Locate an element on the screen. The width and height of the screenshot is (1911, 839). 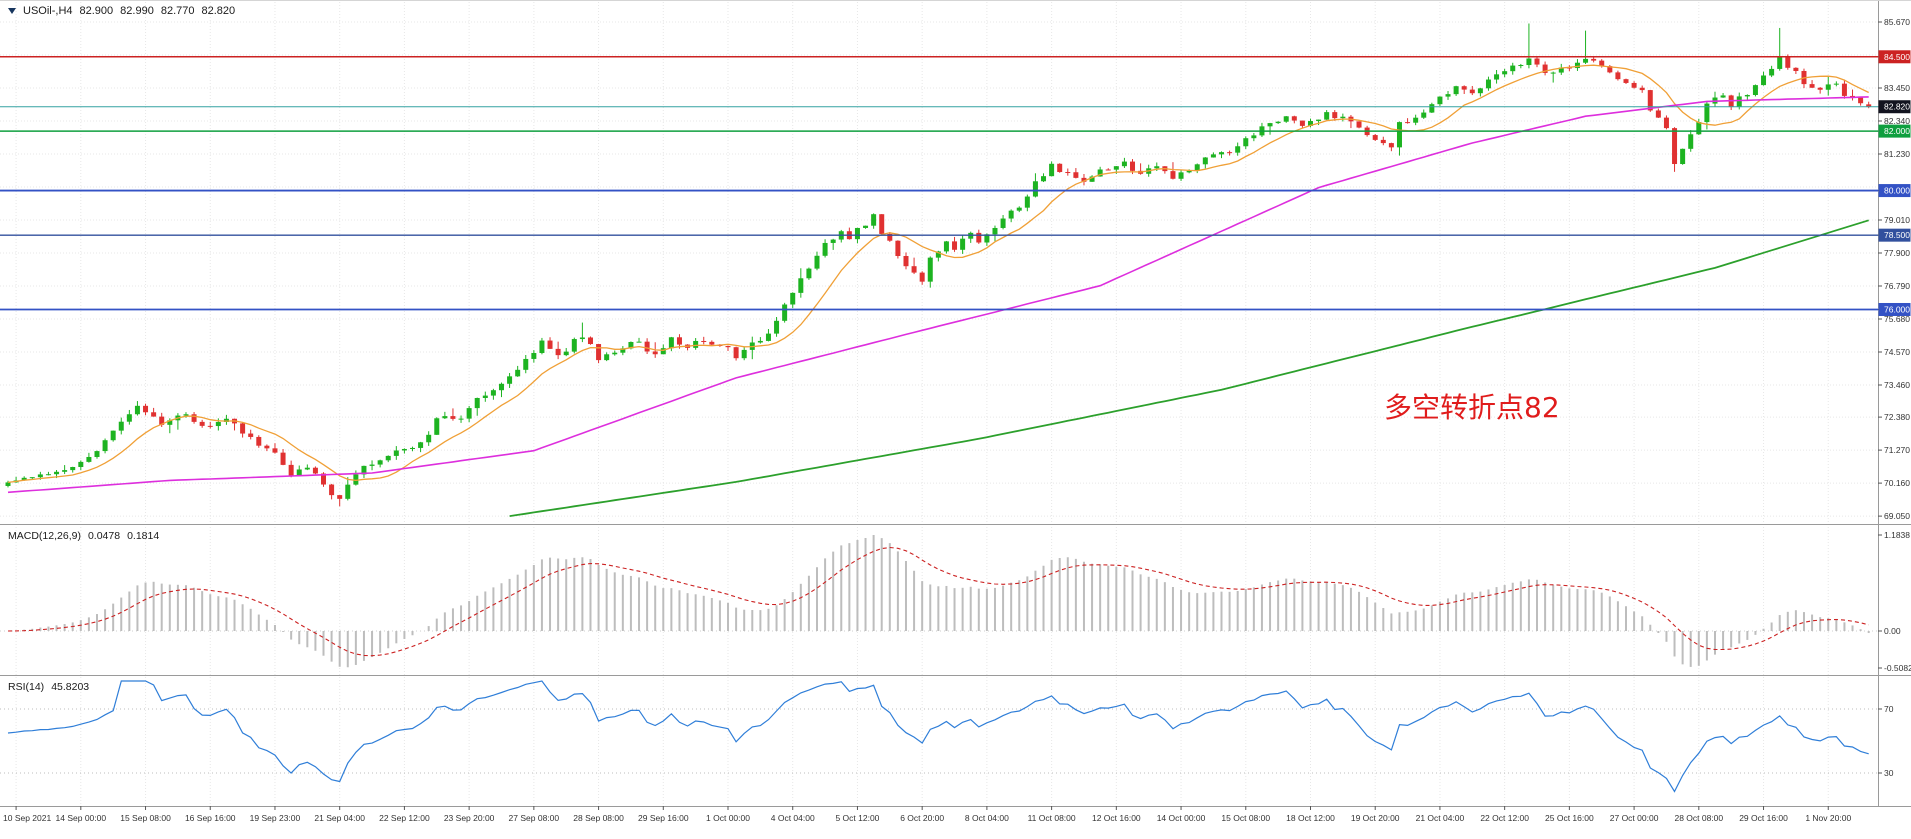
svg-text: 6 Oct 20:00 is located at coordinates (922, 818).